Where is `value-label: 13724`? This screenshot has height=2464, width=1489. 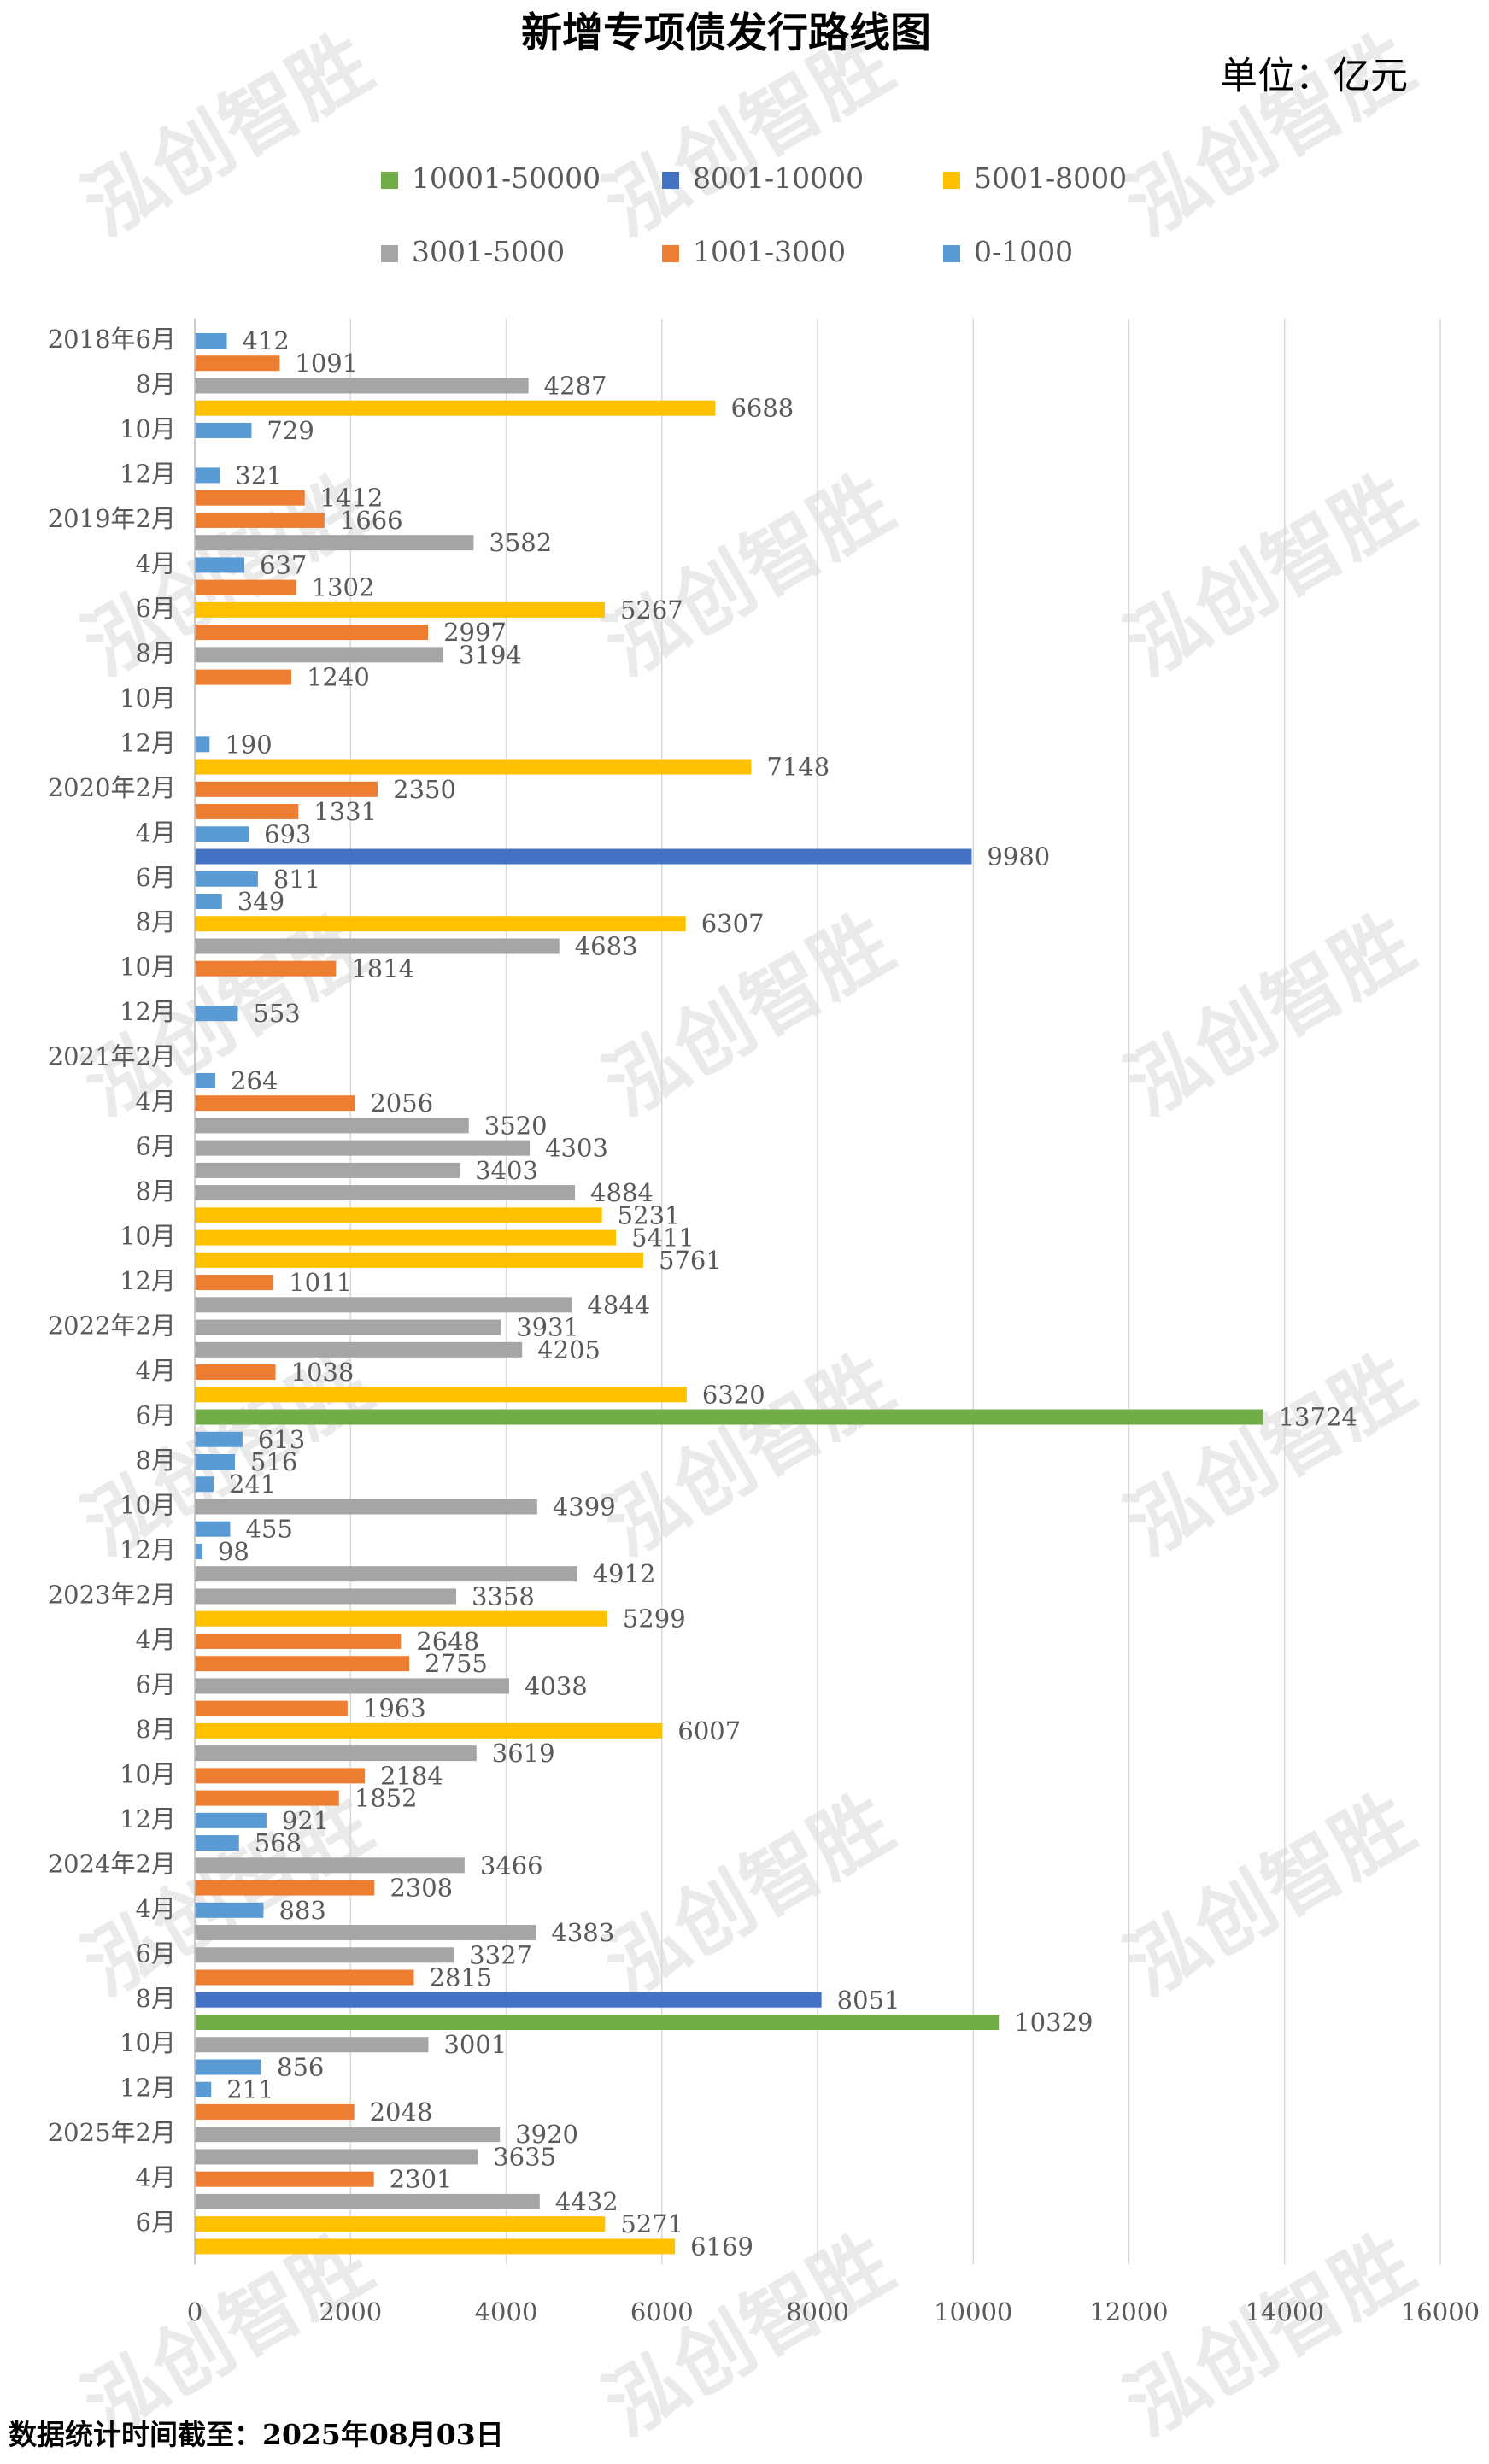
value-label: 13724 is located at coordinates (1318, 1417).